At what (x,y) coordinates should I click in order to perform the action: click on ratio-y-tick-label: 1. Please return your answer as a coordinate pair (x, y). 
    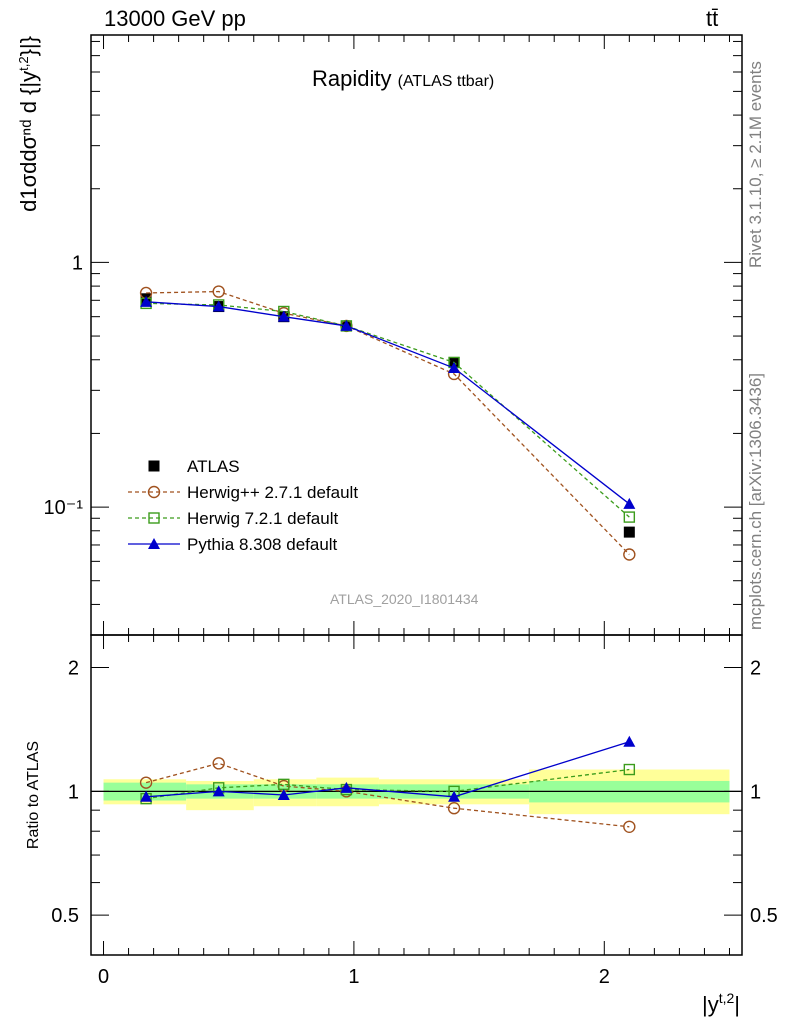
    Looking at the image, I should click on (73, 792).